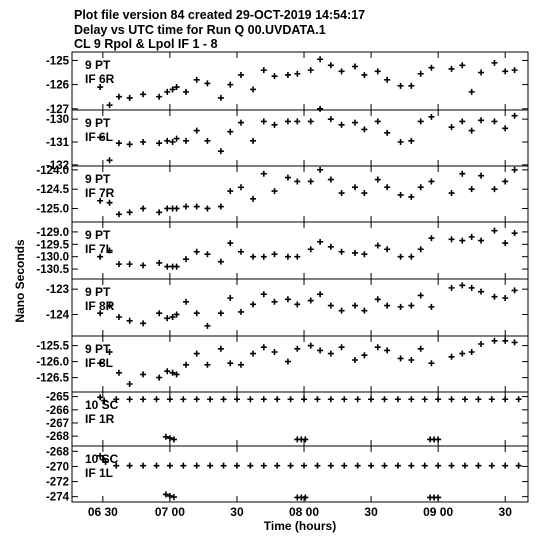  Describe the element at coordinates (58, 437) in the screenshot. I see `y-tick-label: -268` at that location.